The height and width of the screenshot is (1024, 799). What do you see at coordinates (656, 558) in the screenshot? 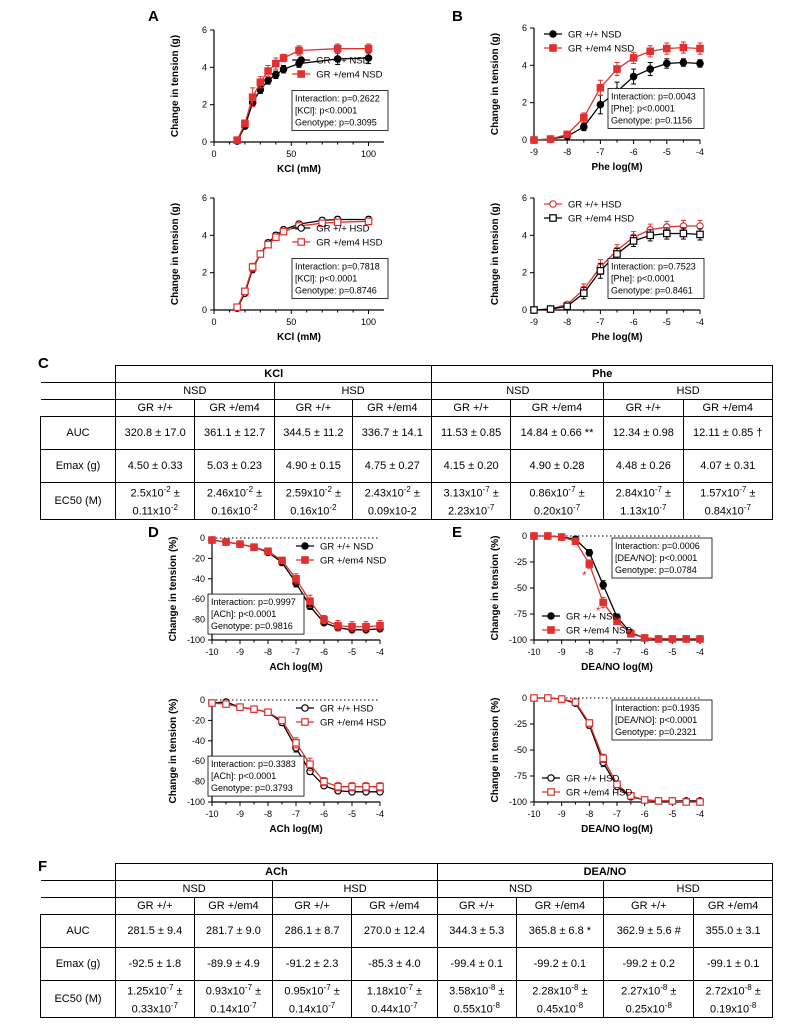
I see `stats-line: [DEA/NO]: p<0.0001` at bounding box center [656, 558].